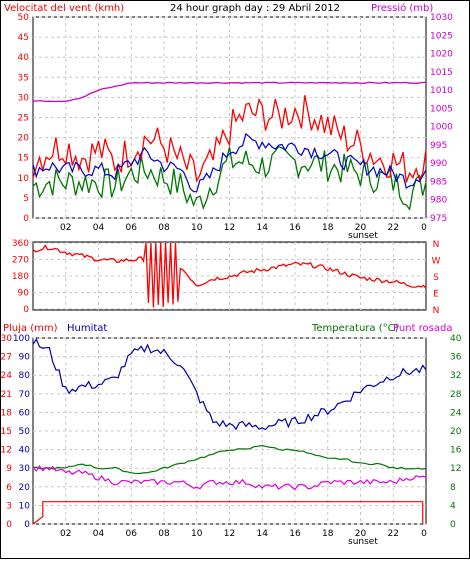 The height and width of the screenshot is (564, 470). What do you see at coordinates (26, 199) in the screenshot?
I see `wind-tick-label: 5` at bounding box center [26, 199].